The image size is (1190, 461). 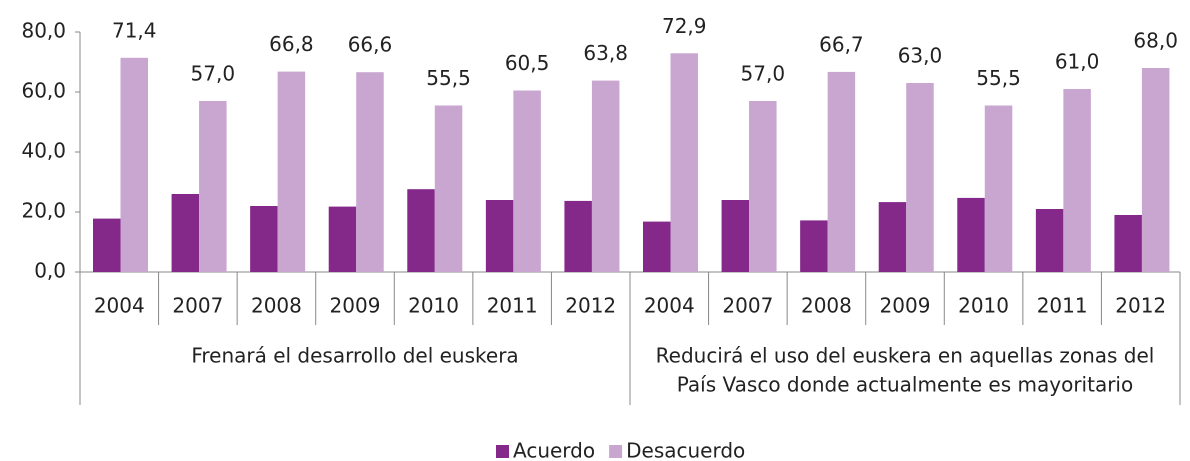 I want to click on data-label: 66,8, so click(x=291, y=44).